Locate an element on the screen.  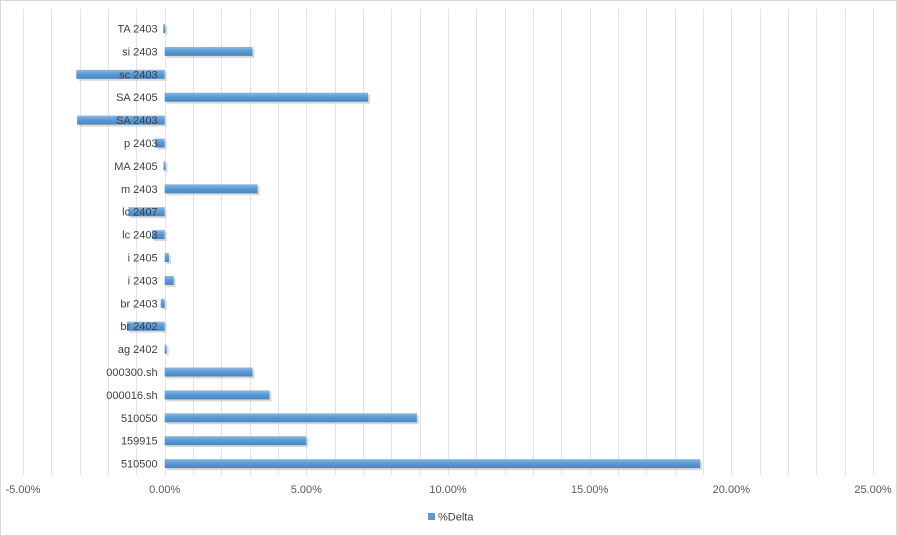
category-label: p 2403 is located at coordinates (141, 144).